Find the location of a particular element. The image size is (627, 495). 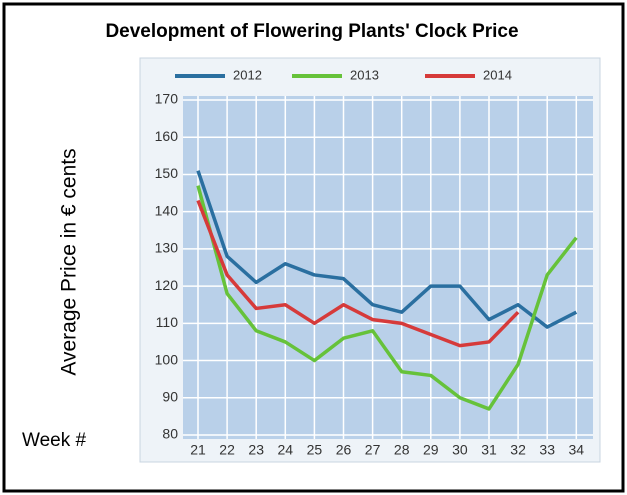

x-tick-label: 23 is located at coordinates (256, 450).